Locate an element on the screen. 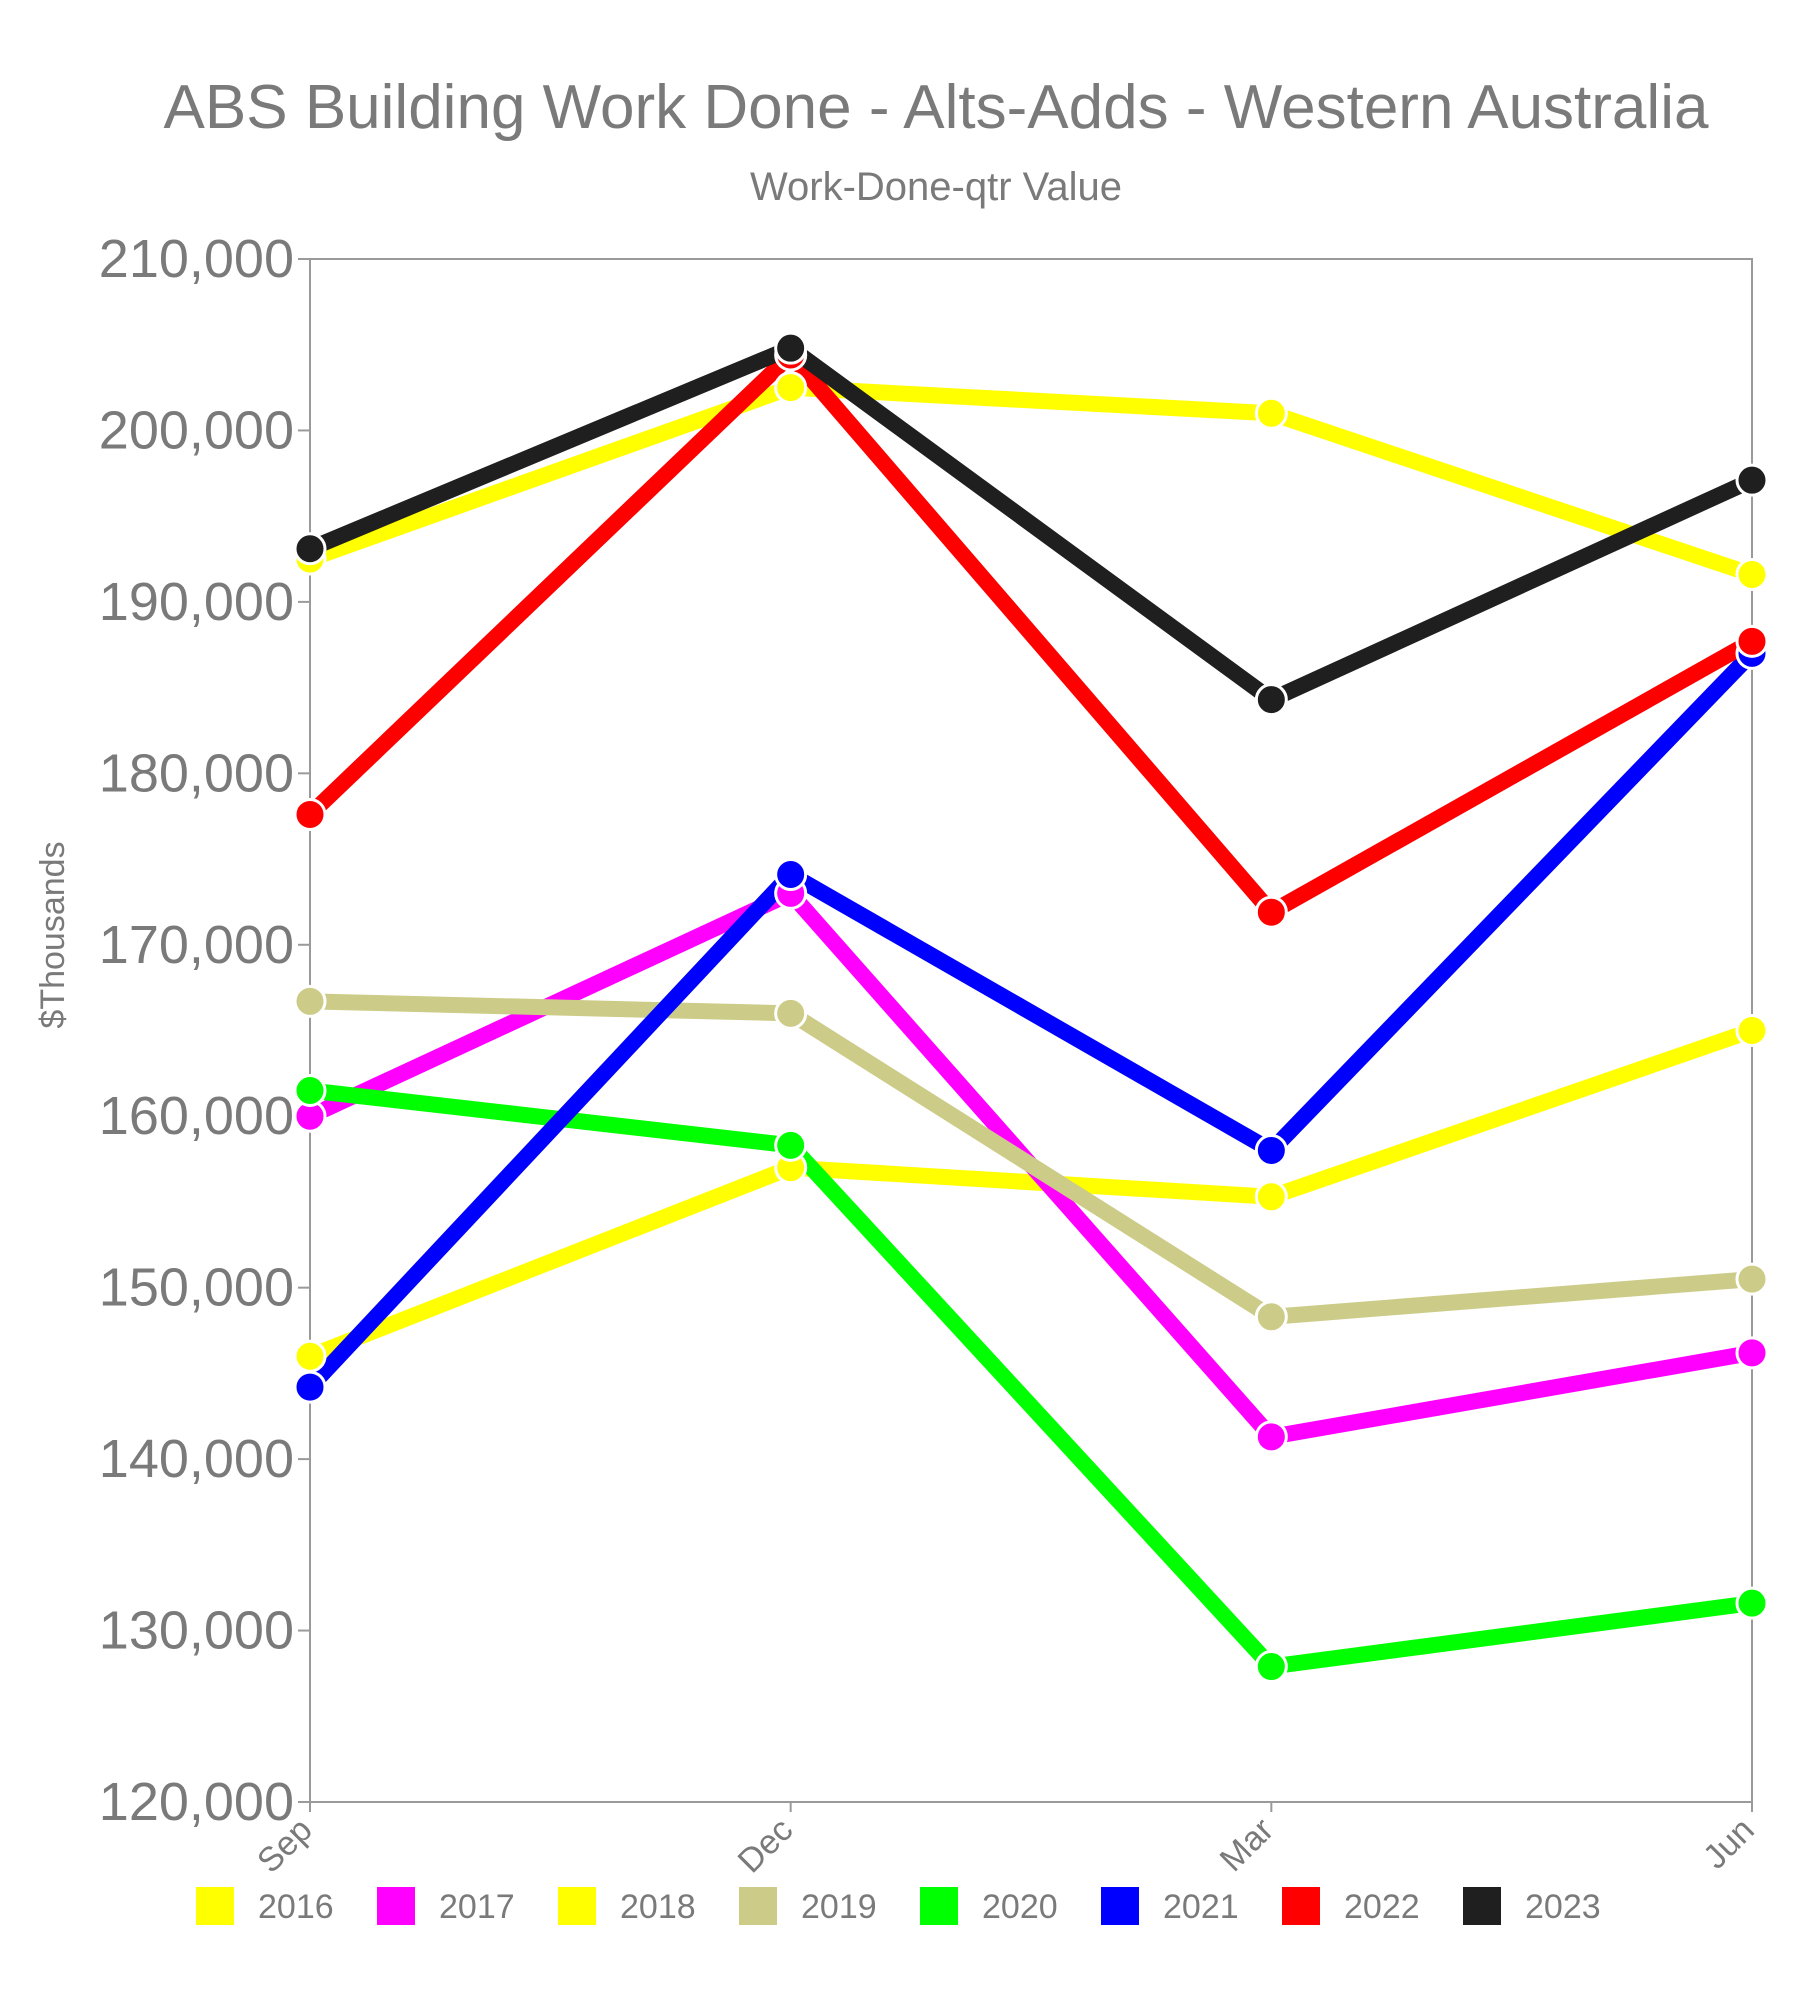 The width and height of the screenshot is (1800, 2005). legend-label: 2022 is located at coordinates (1382, 1907).